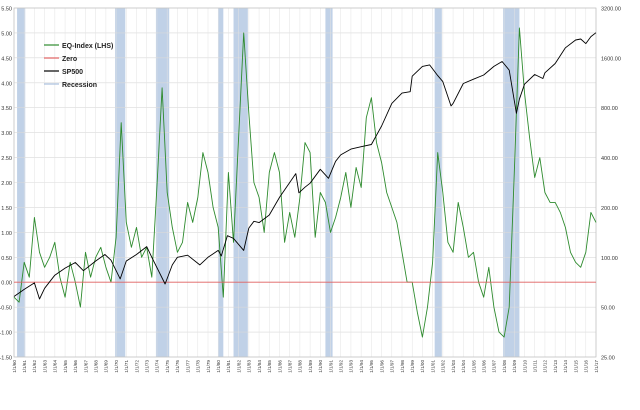 This screenshot has height=410, width=640. I want to click on x-axis-tick-label: 1/1/99, so click(412, 366).